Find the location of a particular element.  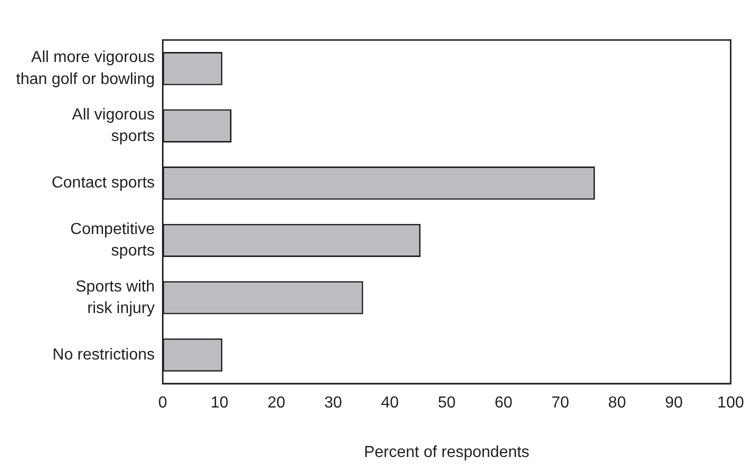

y-tick-label: All more vigorous than golf or bowling is located at coordinates (85, 68).